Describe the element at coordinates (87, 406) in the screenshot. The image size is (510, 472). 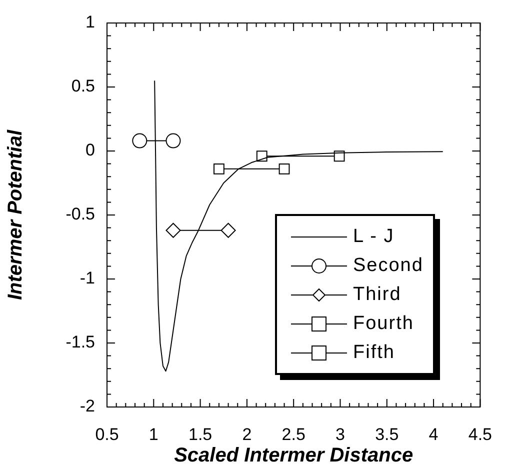
I see `y-tick-label: -2` at that location.